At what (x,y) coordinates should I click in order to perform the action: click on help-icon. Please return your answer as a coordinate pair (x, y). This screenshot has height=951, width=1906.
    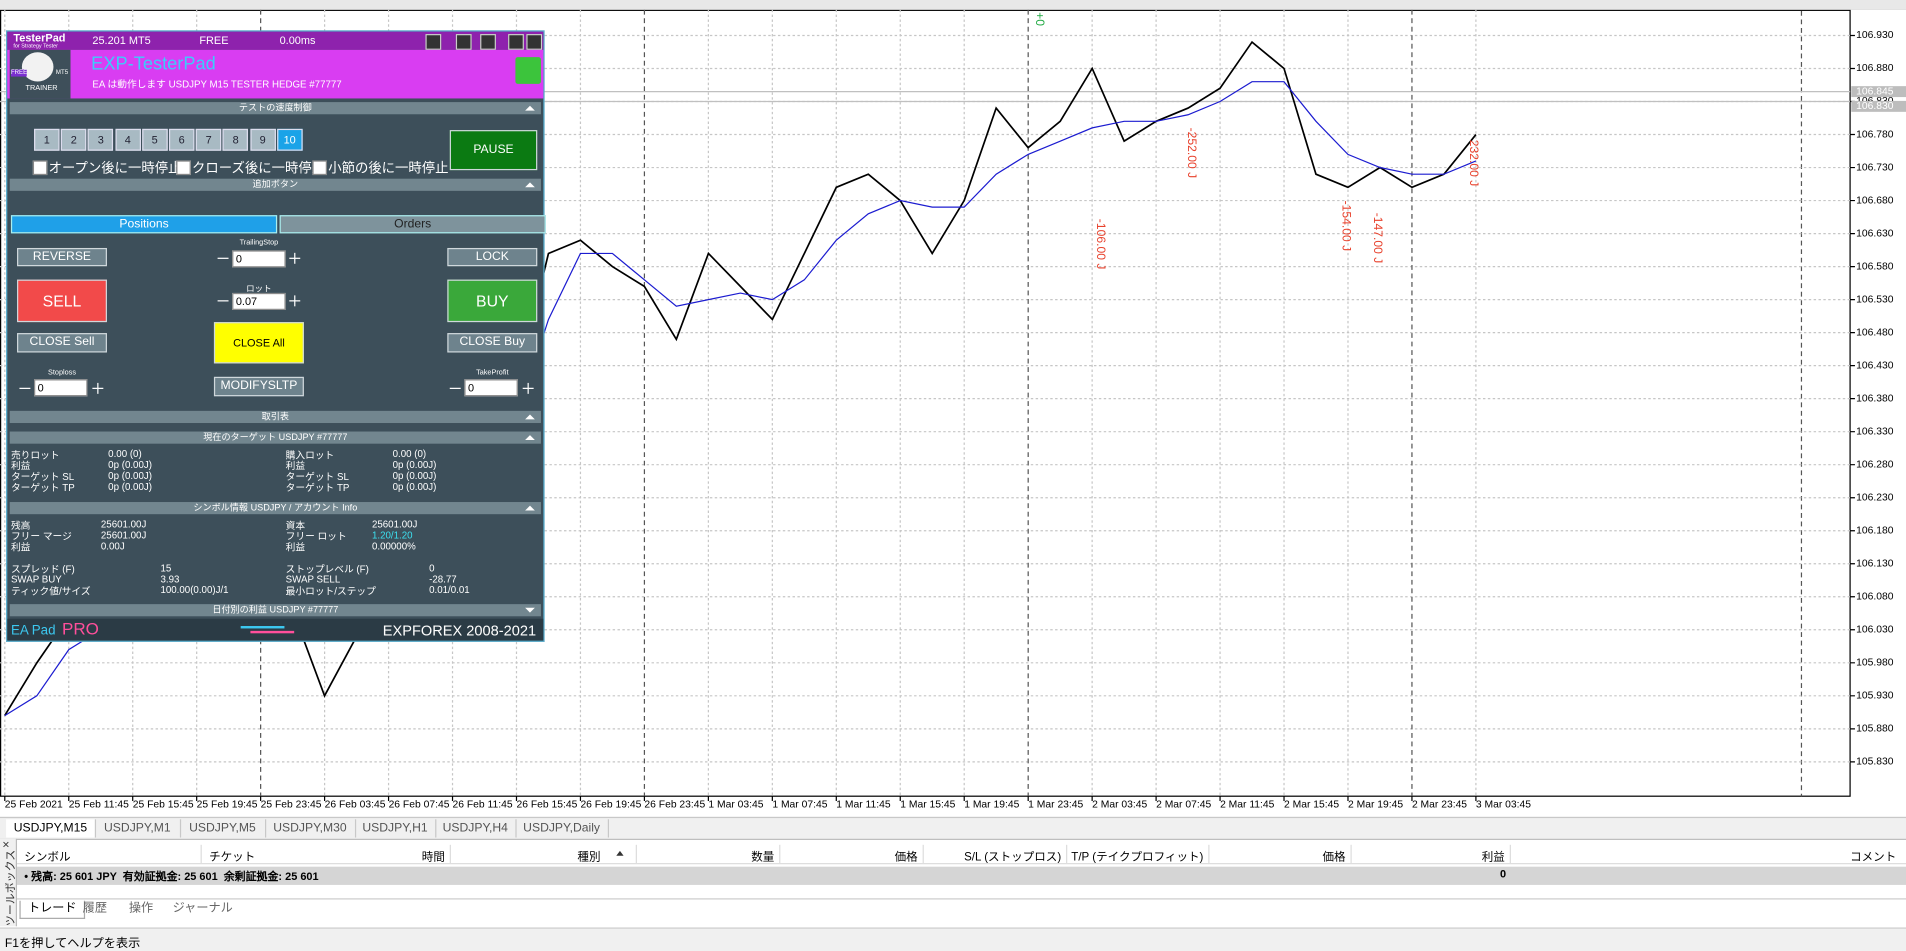
    Looking at the image, I should click on (463, 42).